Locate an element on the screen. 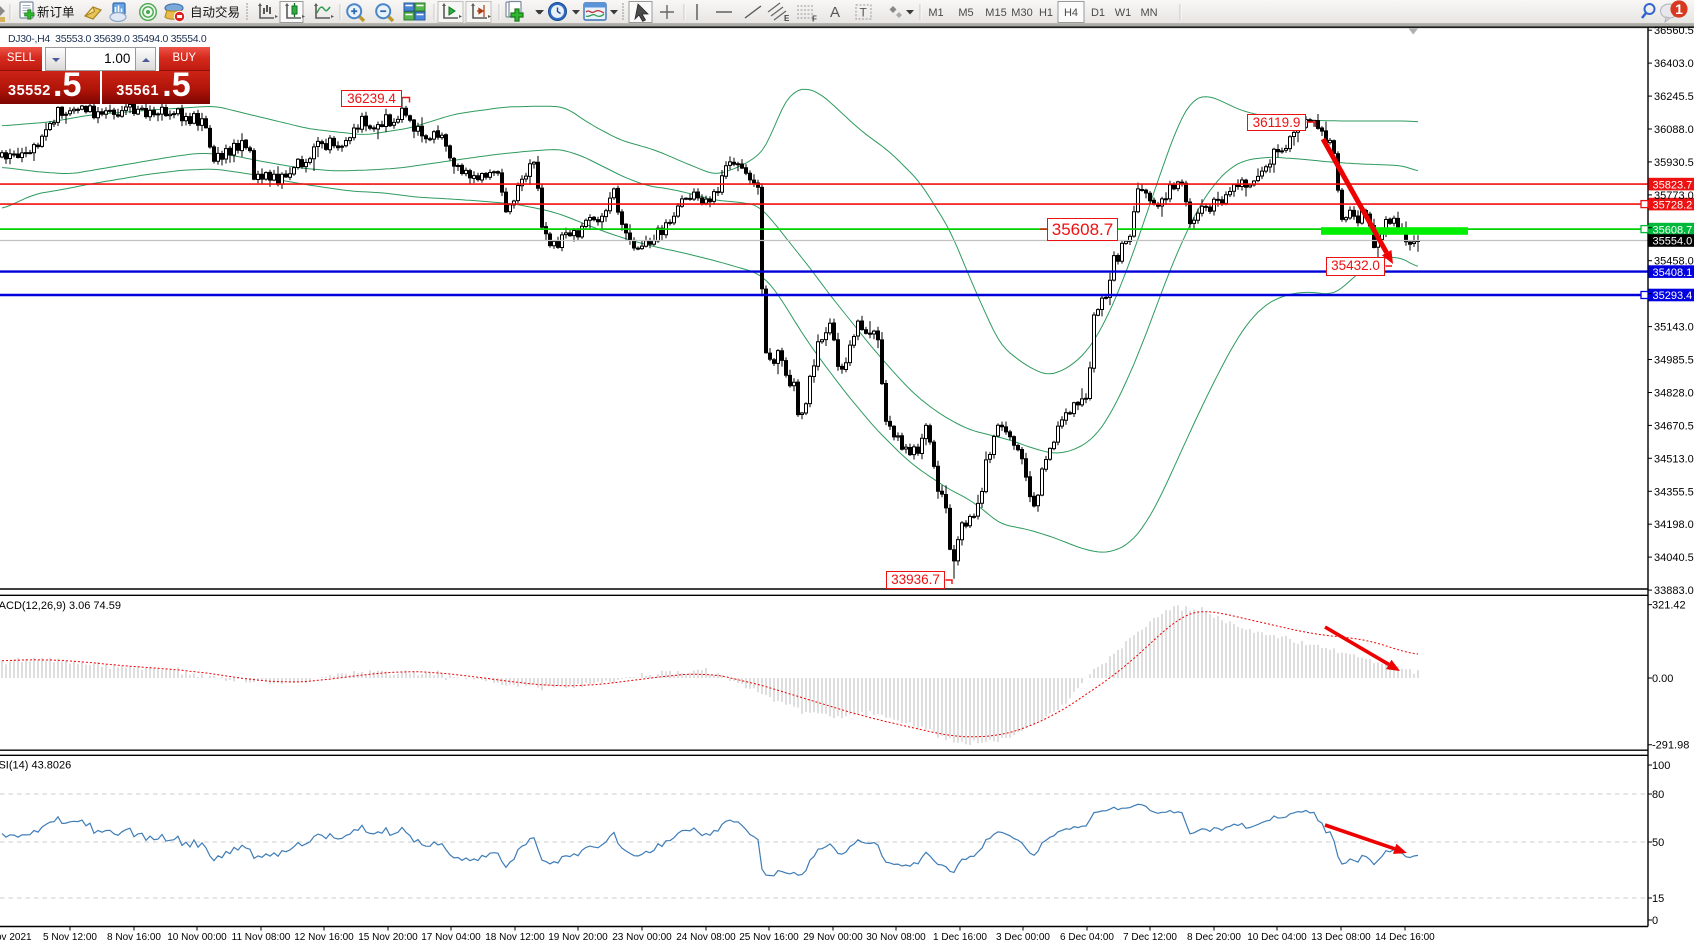  svg-text: 35143.0 is located at coordinates (1674, 328).